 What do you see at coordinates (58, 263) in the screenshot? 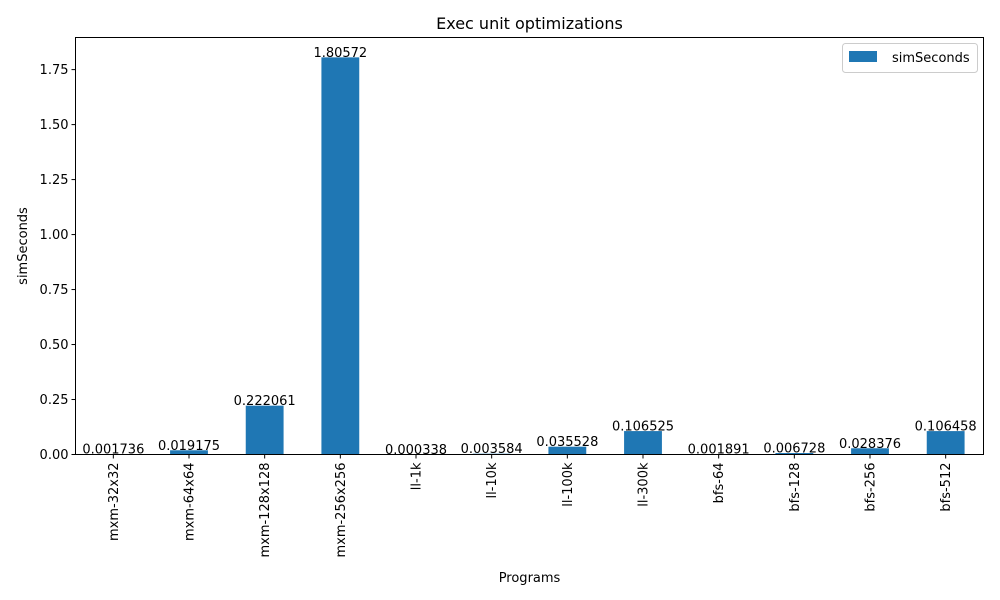
I see `y-axis: 0.00 0.25 0.50 0.75 1.00 1.25 1.50 1.75` at bounding box center [58, 263].